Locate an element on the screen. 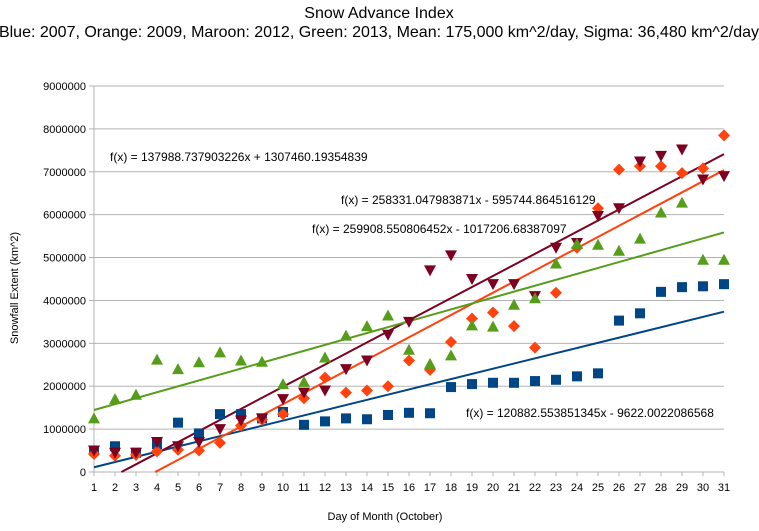 This screenshot has width=759, height=531. x-tick-label: 23 is located at coordinates (556, 488).